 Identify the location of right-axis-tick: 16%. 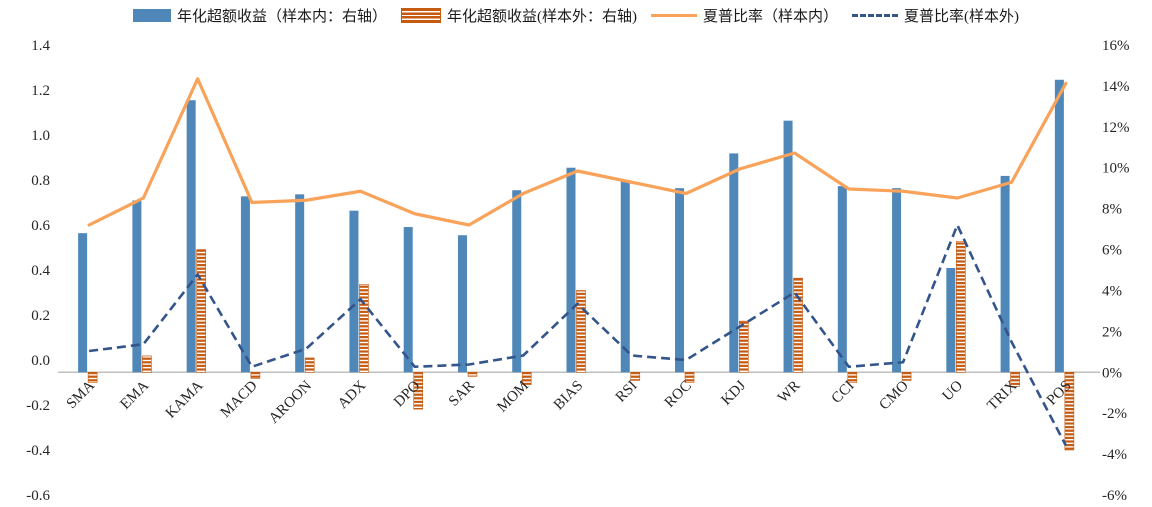
(1116, 46).